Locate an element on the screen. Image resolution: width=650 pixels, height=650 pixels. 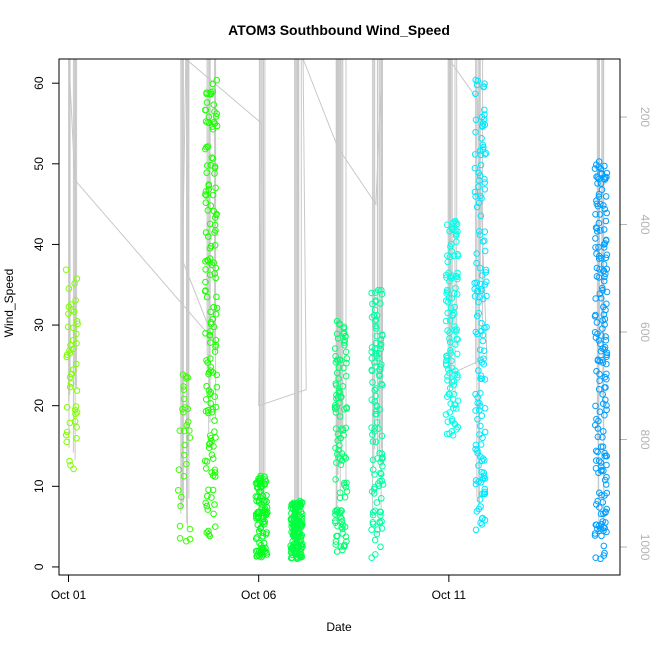
x-tick-label: Oct 11 is located at coordinates (449, 595).